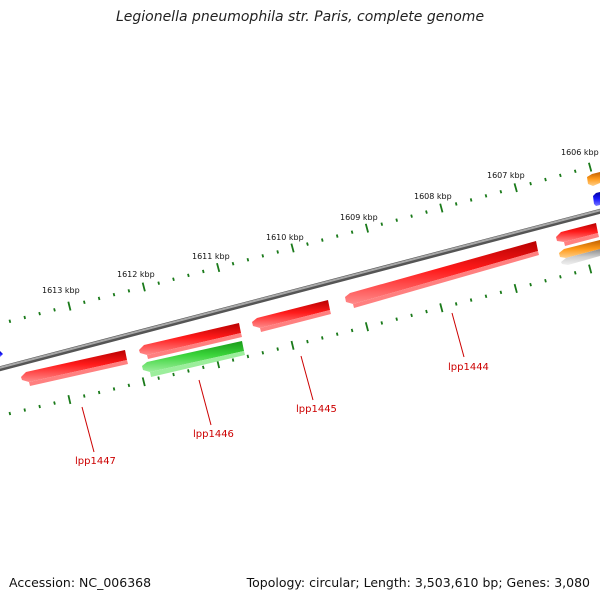 The height and width of the screenshot is (600, 600). I want to click on gene-edge-blue-left, so click(1, 354).